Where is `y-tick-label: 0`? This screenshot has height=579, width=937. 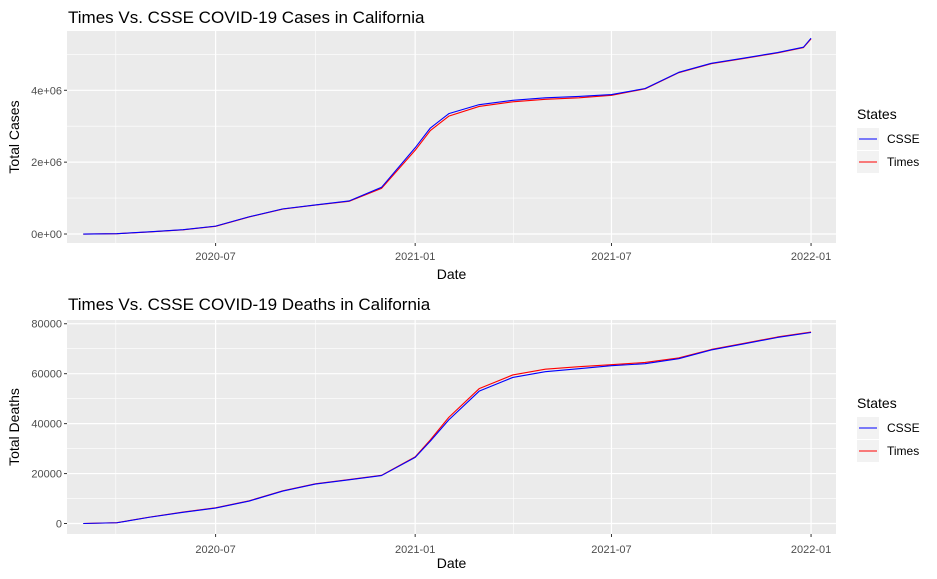 y-tick-label: 0 is located at coordinates (59, 525).